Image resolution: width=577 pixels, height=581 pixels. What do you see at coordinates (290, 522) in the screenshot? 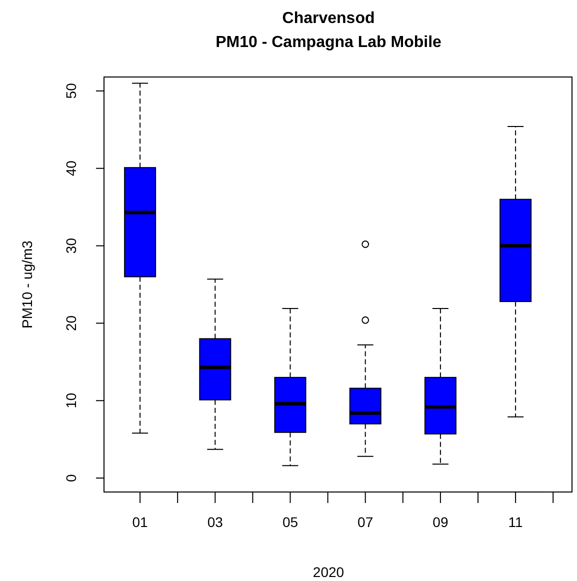
I see `x-tick-label: 05` at bounding box center [290, 522].